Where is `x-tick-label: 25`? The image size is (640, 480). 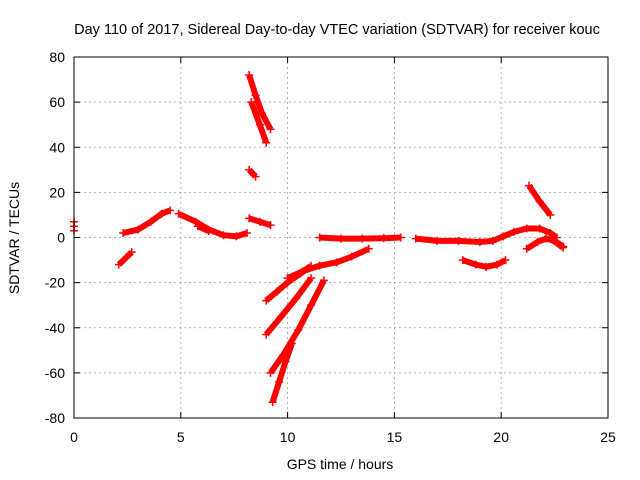
x-tick-label: 25 is located at coordinates (608, 437).